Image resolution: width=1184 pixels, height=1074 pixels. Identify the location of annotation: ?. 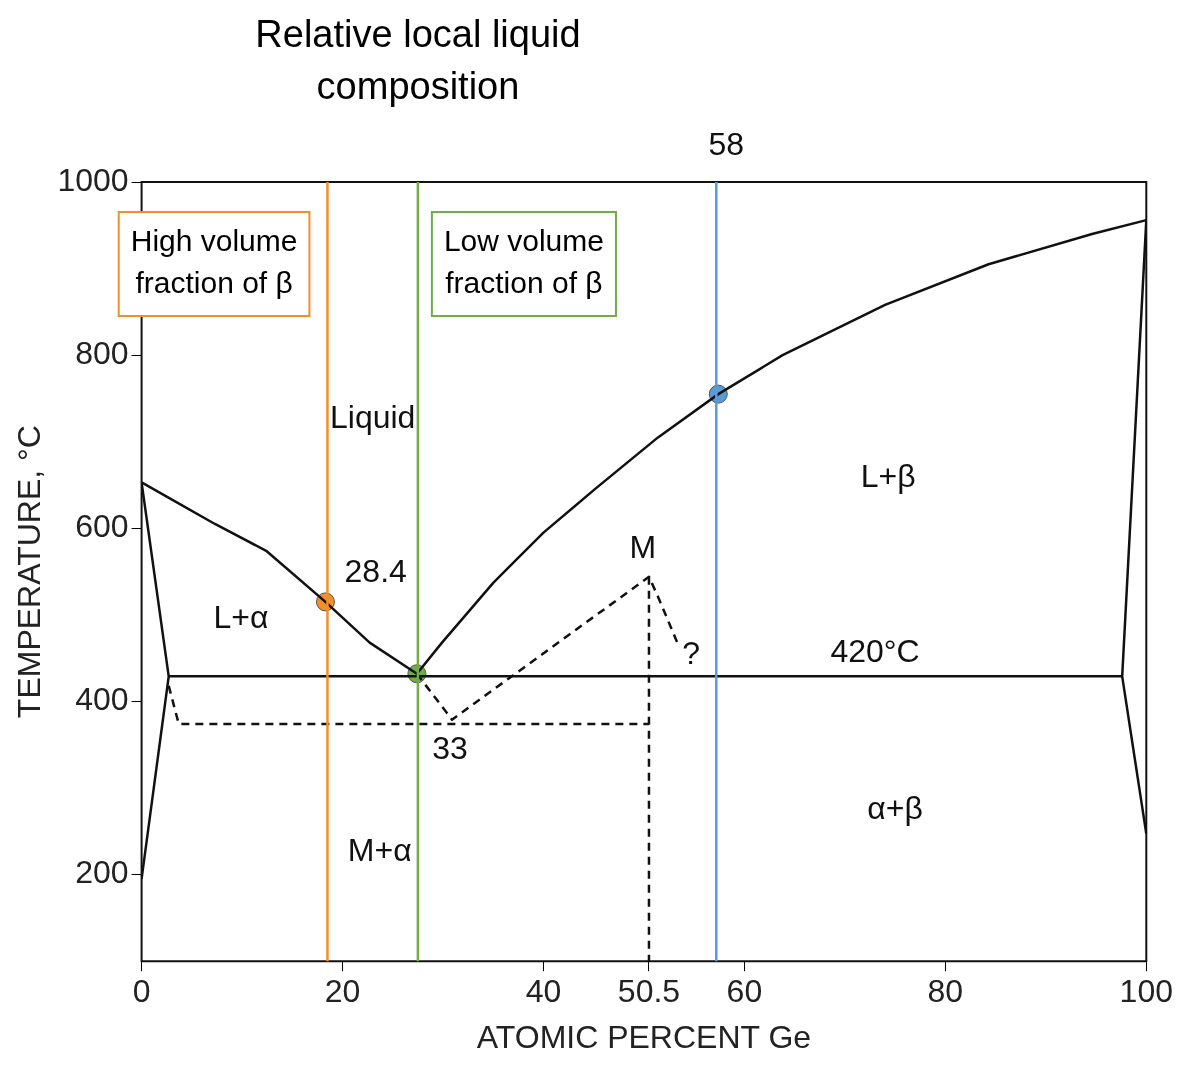
(691, 653).